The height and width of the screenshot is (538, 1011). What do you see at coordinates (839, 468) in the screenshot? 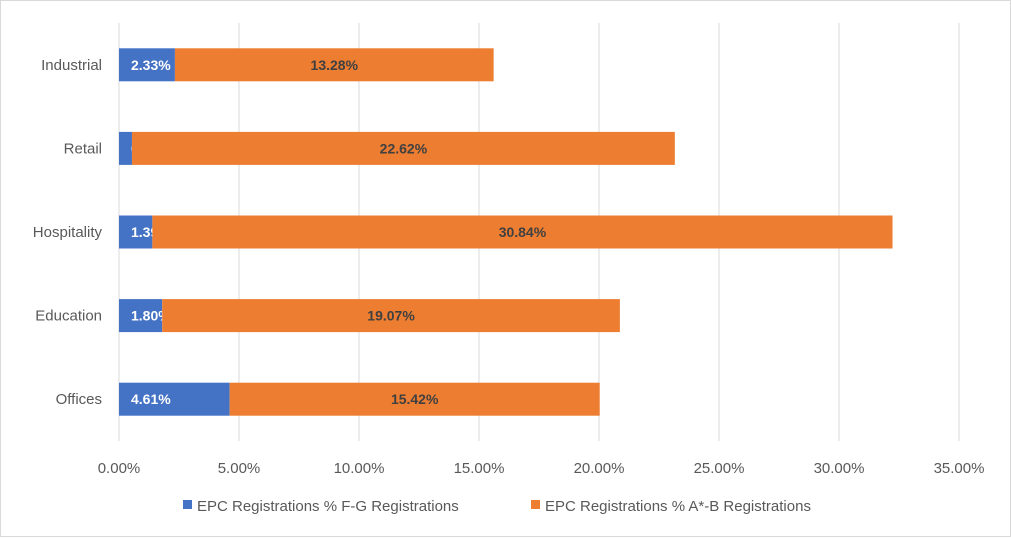
I see `x-tick-label: 30.00%` at bounding box center [839, 468].